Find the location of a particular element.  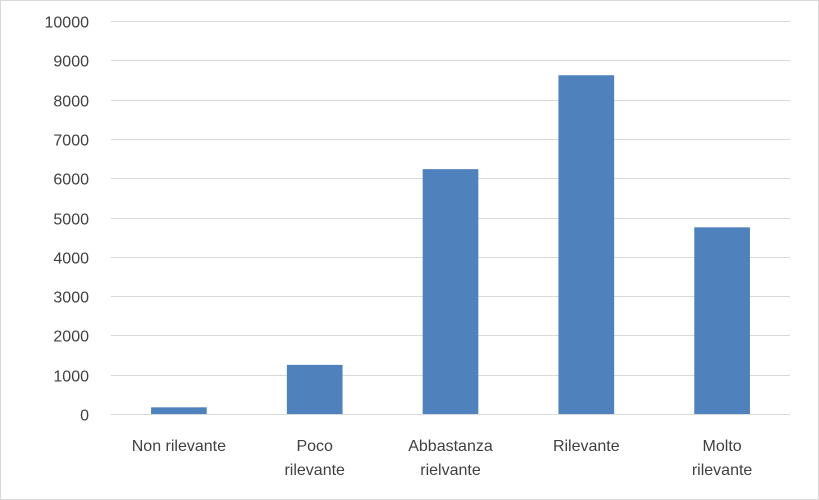

y-tick-label-10000: 10000 is located at coordinates (67, 23).